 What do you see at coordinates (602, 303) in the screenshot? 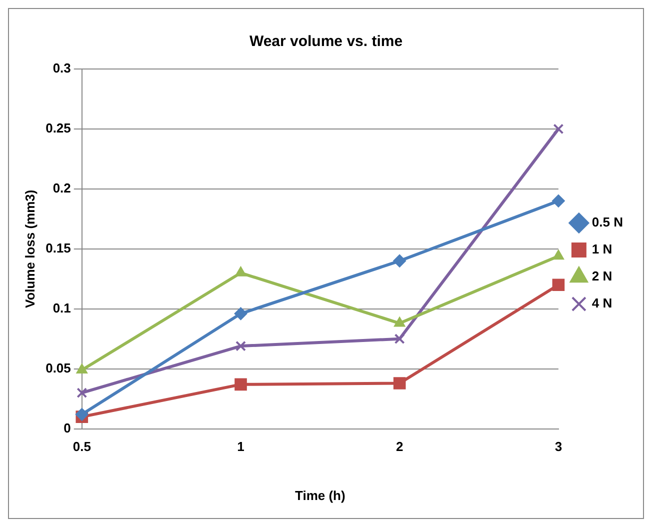
I see `legend-label: 4 N` at bounding box center [602, 303].